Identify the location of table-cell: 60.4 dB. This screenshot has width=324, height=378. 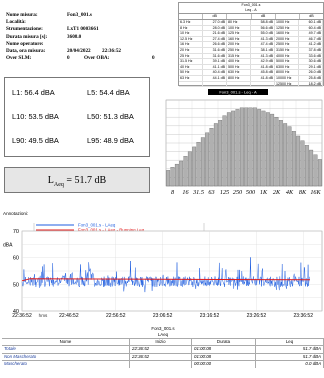
(311, 28).